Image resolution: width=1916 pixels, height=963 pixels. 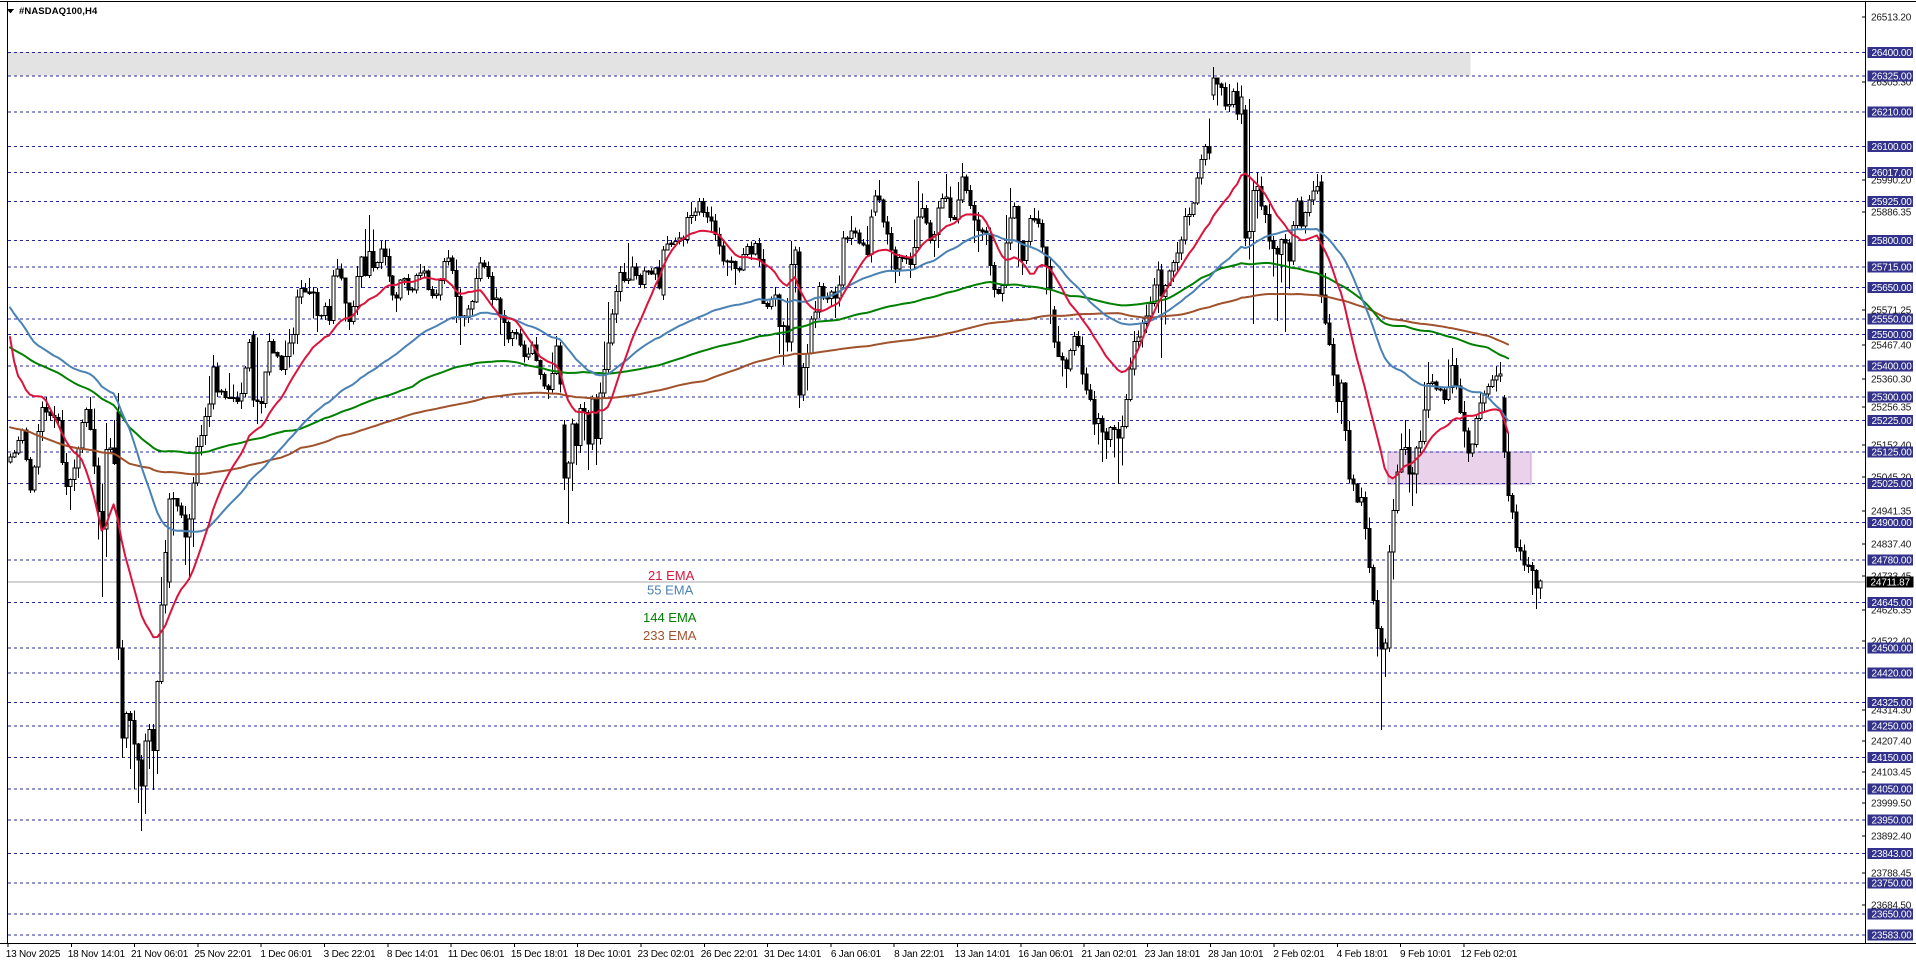 I want to click on svg-text: 26017.00, so click(x=1892, y=173).